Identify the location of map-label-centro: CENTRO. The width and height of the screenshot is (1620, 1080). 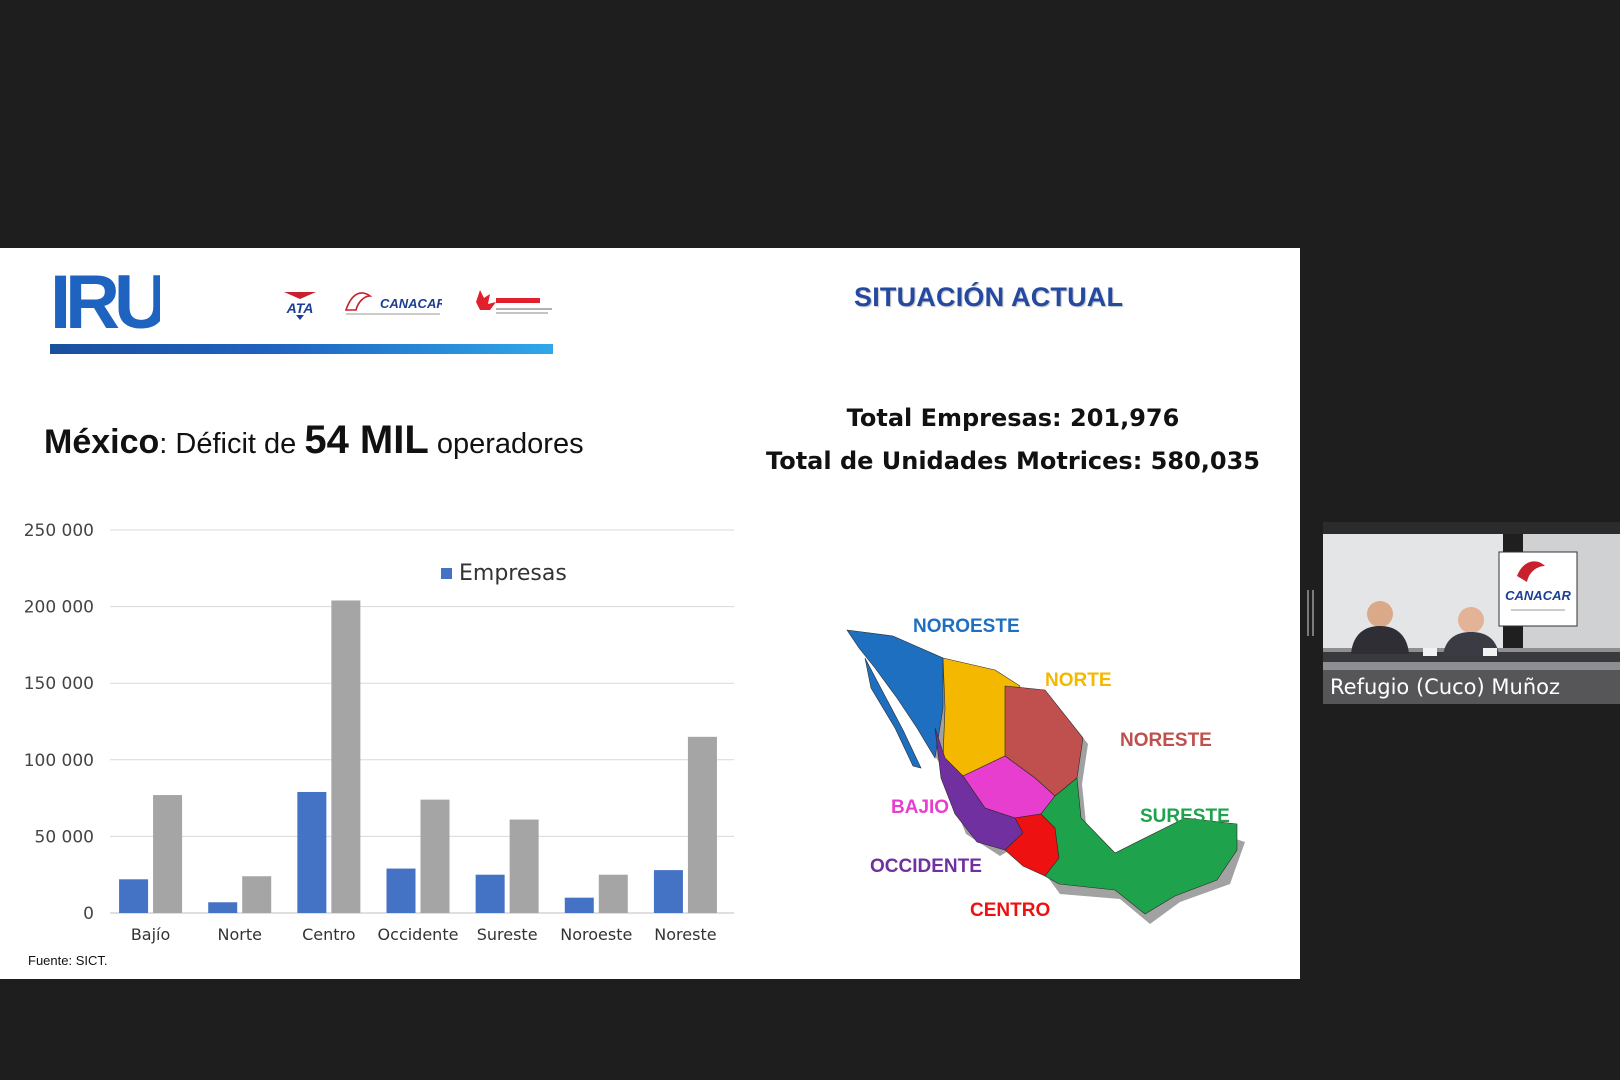
(1010, 910).